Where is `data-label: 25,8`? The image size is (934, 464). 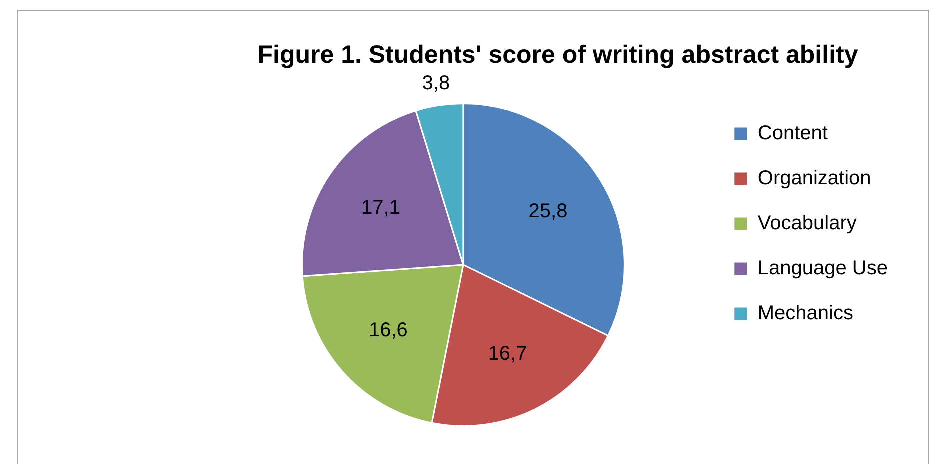 data-label: 25,8 is located at coordinates (548, 211).